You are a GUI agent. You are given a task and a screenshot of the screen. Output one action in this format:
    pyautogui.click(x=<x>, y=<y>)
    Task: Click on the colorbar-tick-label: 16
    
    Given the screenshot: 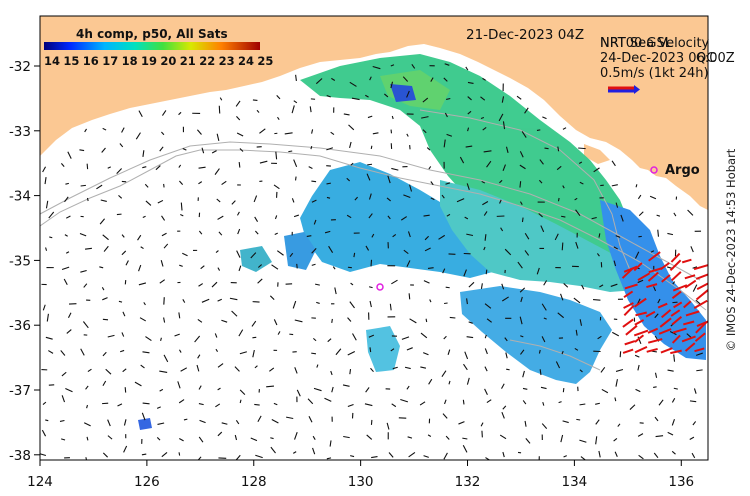 What is the action you would take?
    pyautogui.click(x=91, y=61)
    